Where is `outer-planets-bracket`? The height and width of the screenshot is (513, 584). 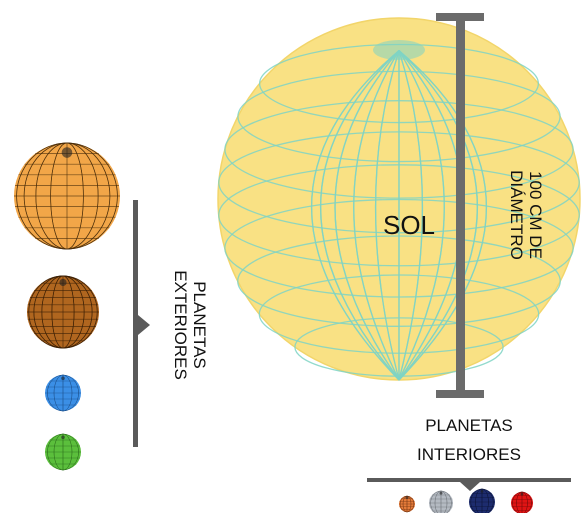 outer-planets-bracket is located at coordinates (141, 323).